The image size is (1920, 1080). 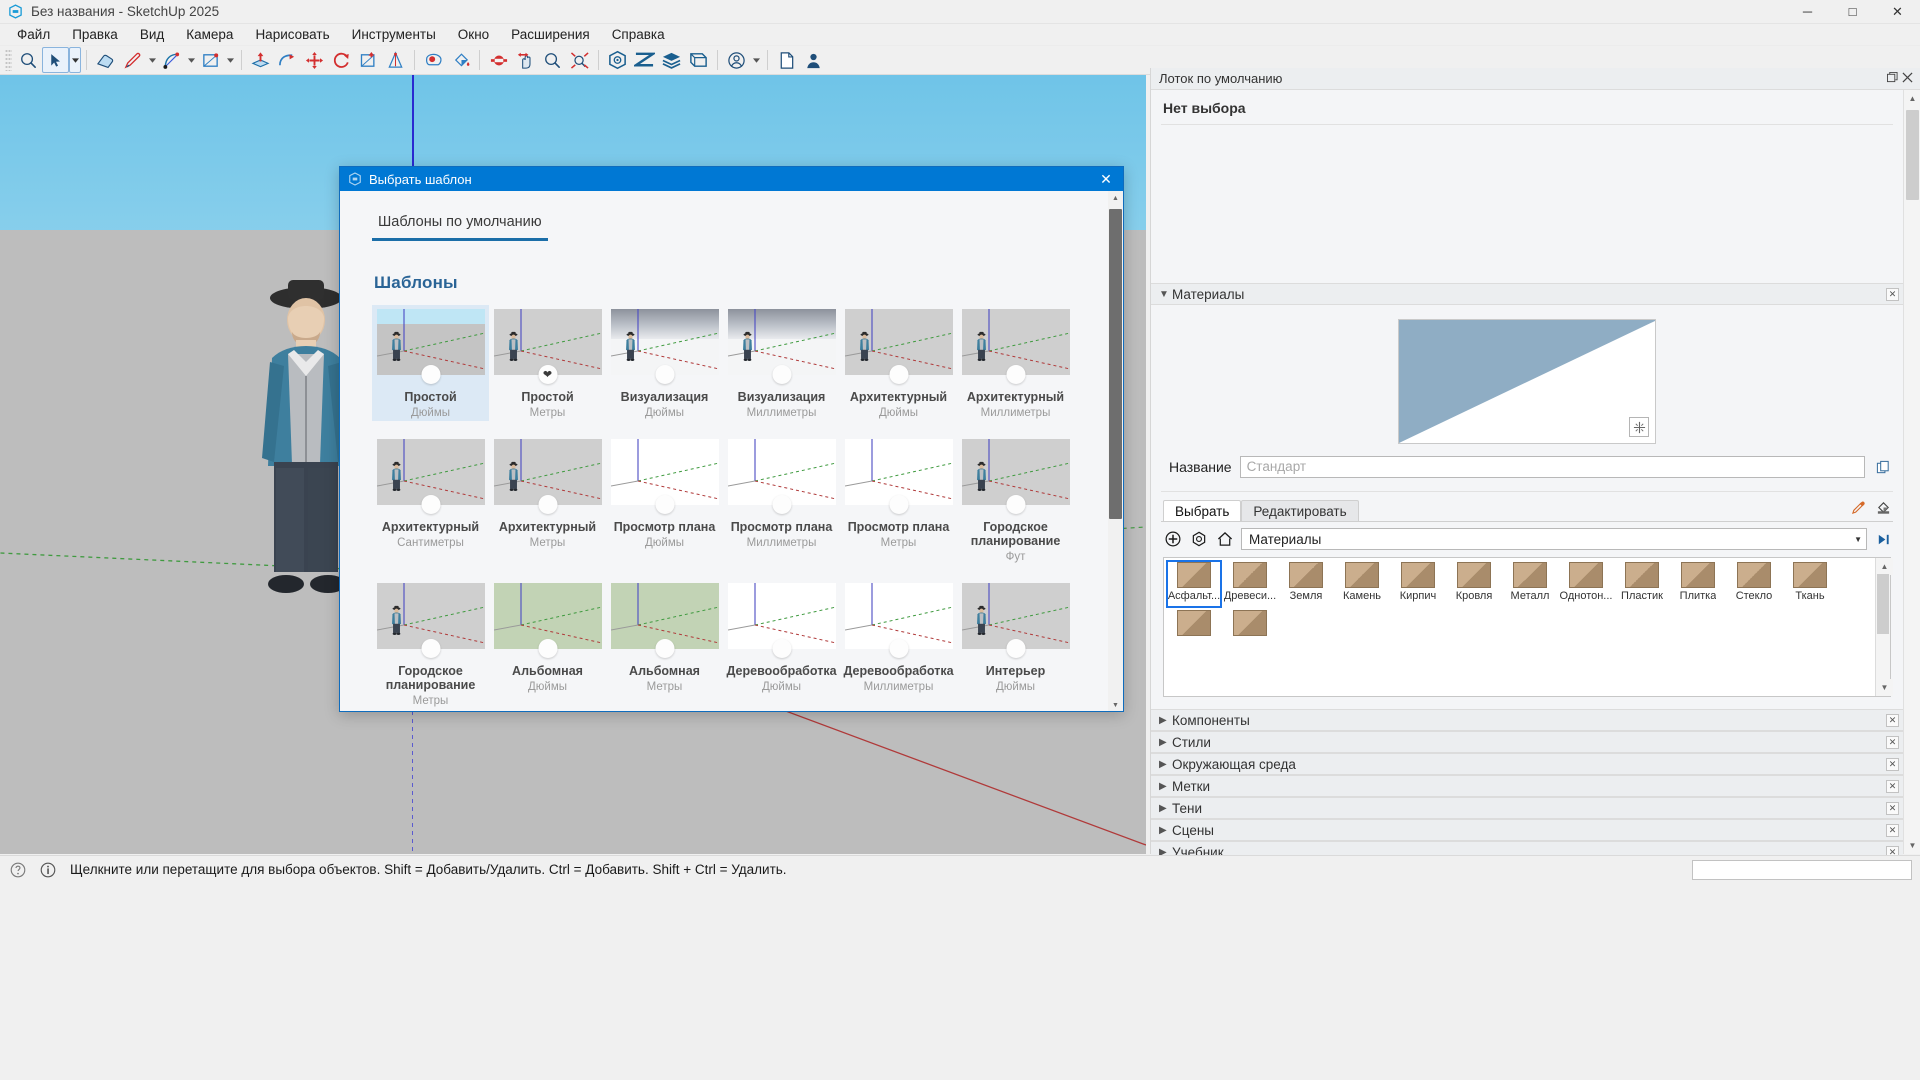 What do you see at coordinates (430, 500) in the screenshot?
I see `template-card: Архитектурный Сантиметры` at bounding box center [430, 500].